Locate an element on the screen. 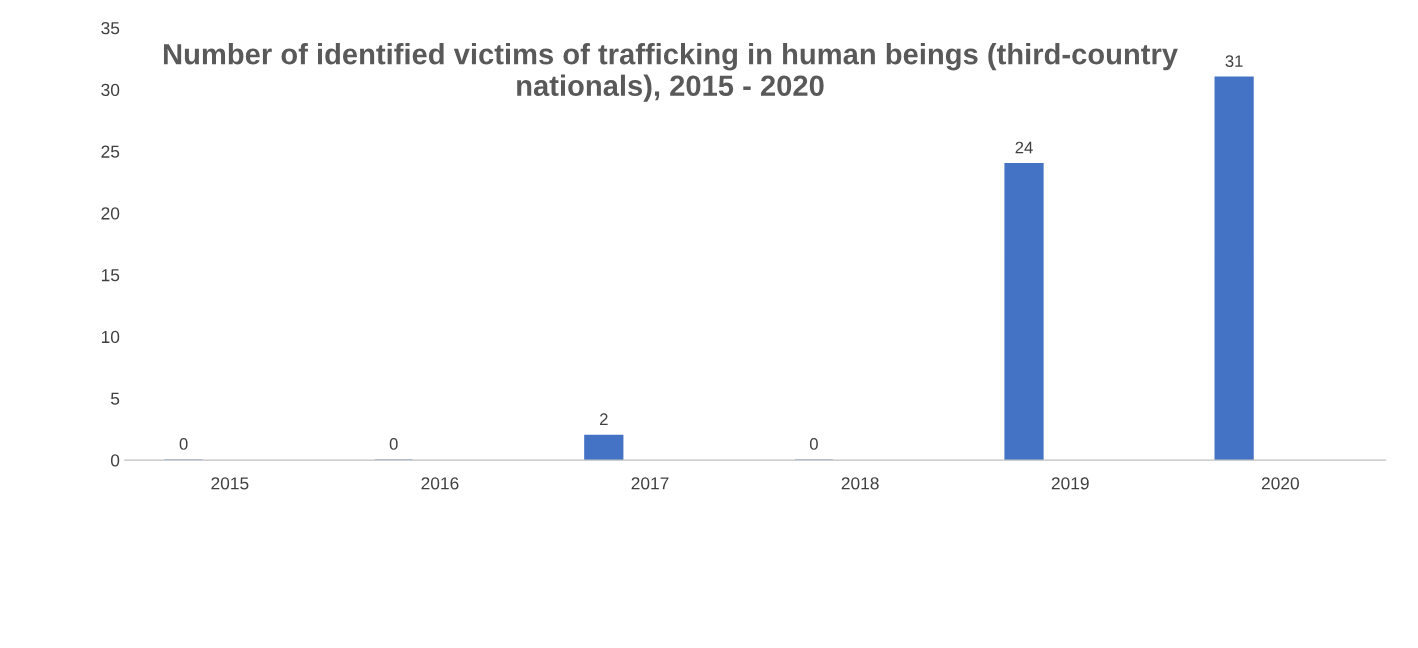 The width and height of the screenshot is (1418, 648). x-tick-label: 2017 is located at coordinates (650, 483).